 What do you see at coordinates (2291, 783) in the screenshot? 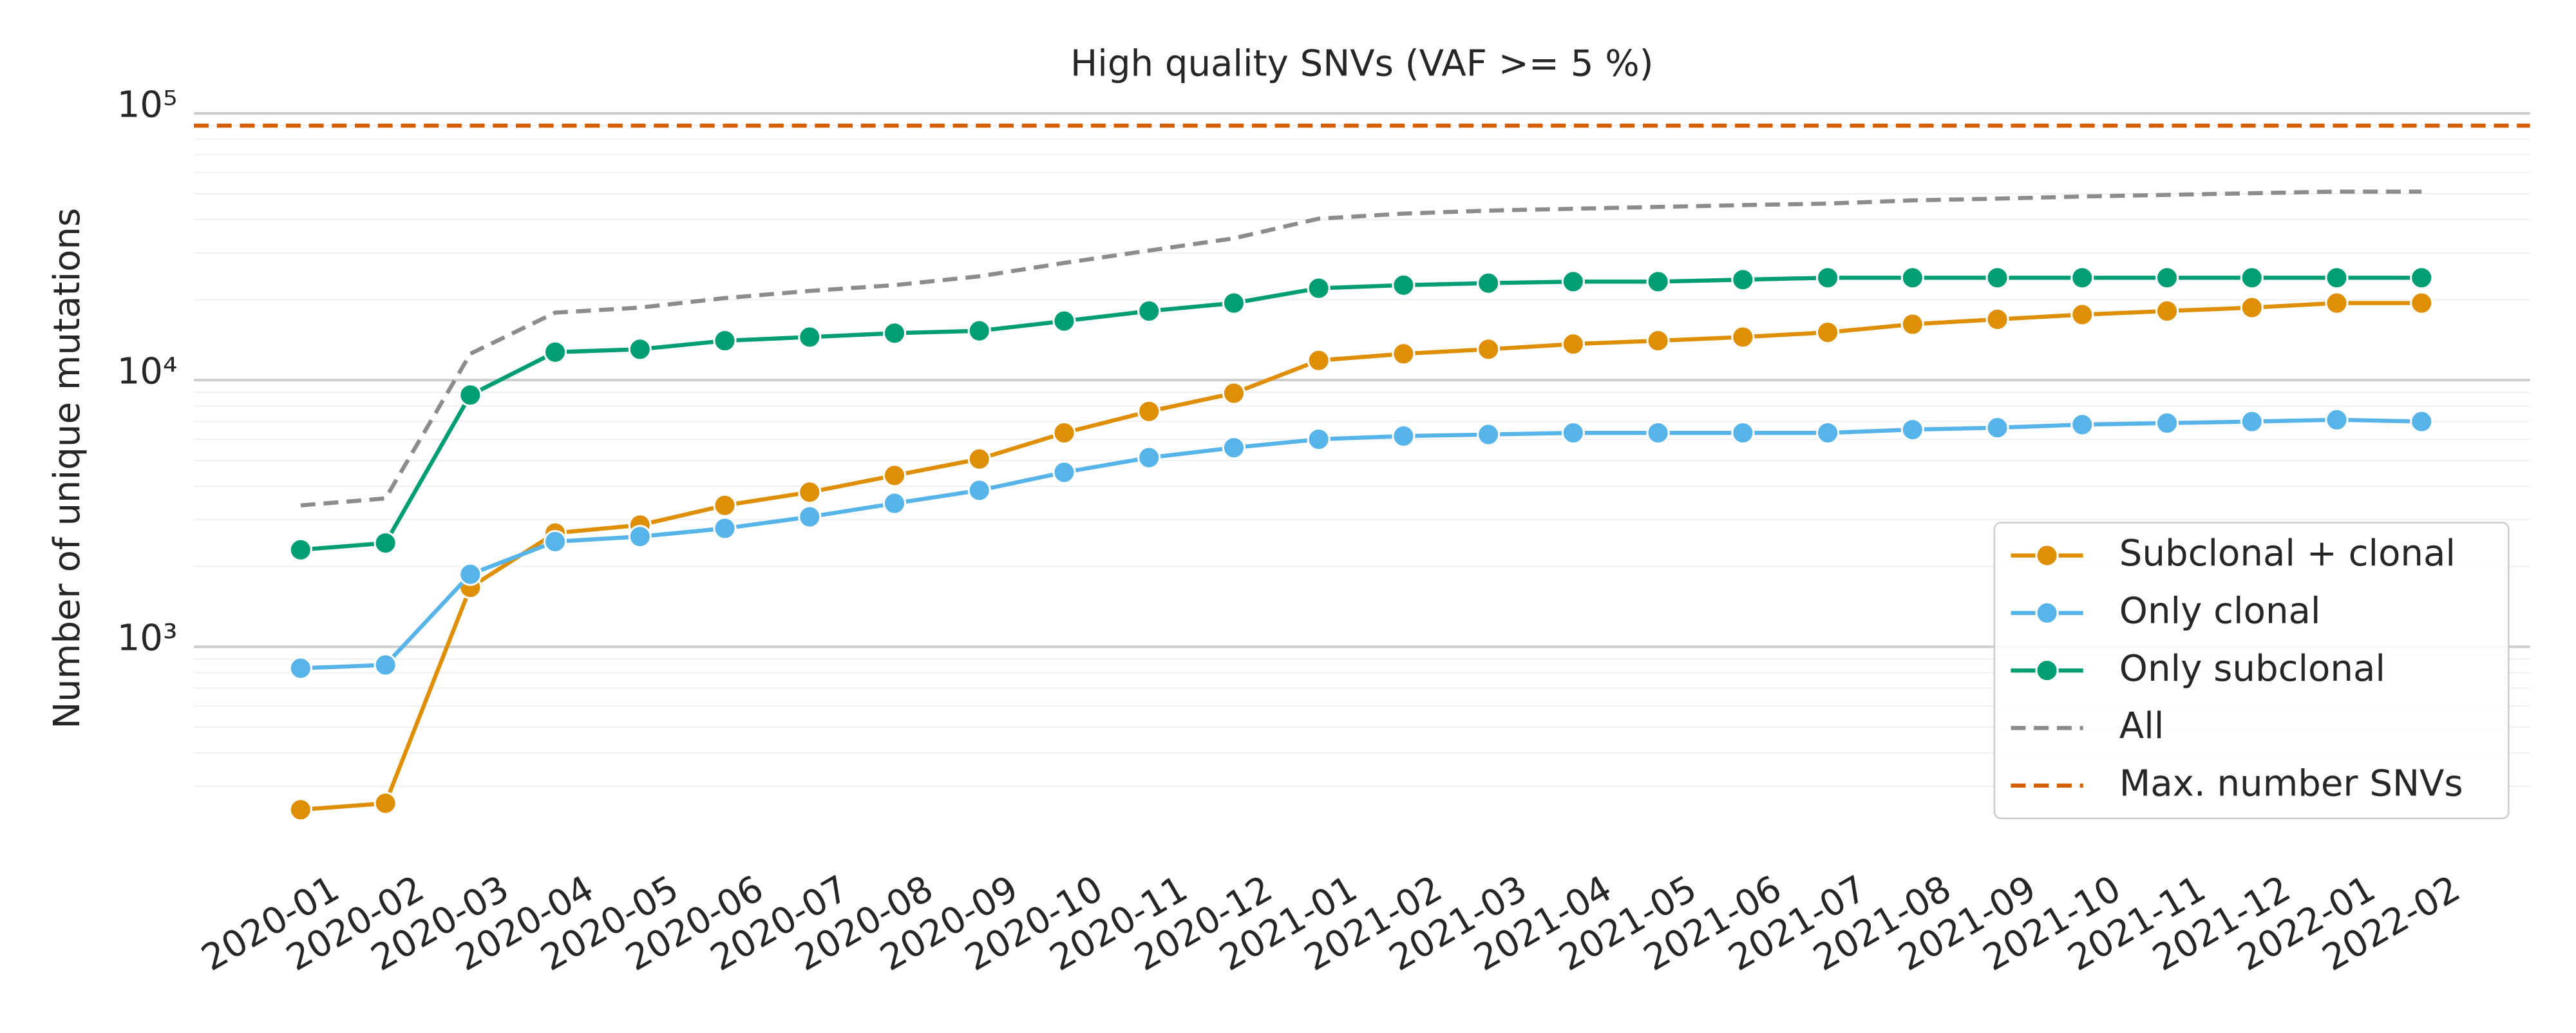
I see `legend-label: Max. number SNVs` at bounding box center [2291, 783].